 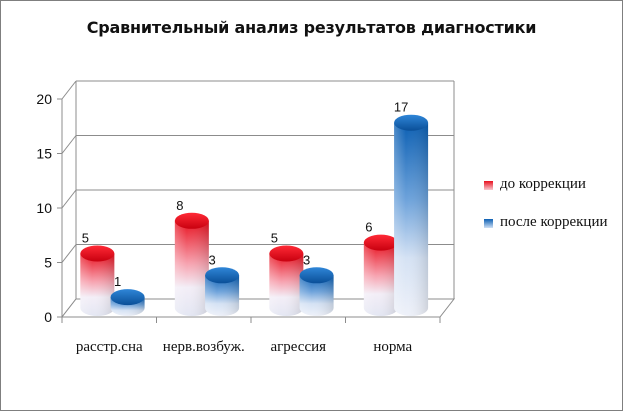 I want to click on data-label-1-3: 17, so click(x=401, y=107).